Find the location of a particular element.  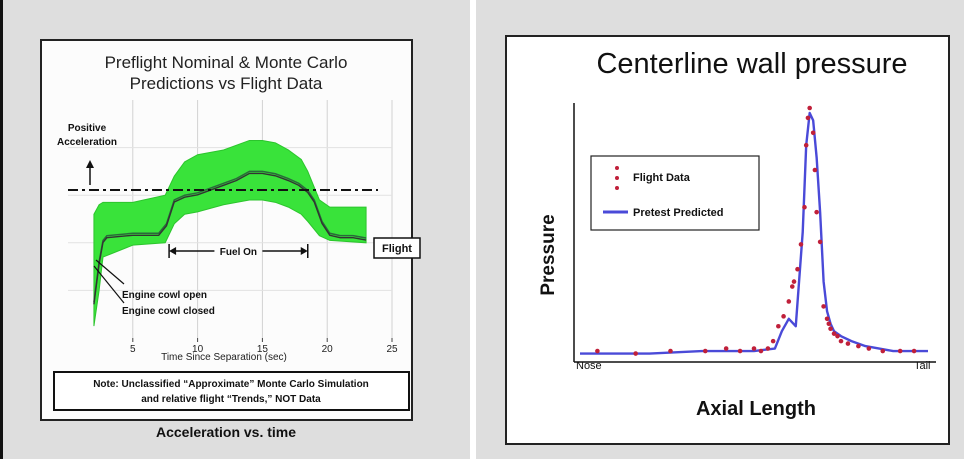

left-series-lines is located at coordinates (230, 237).